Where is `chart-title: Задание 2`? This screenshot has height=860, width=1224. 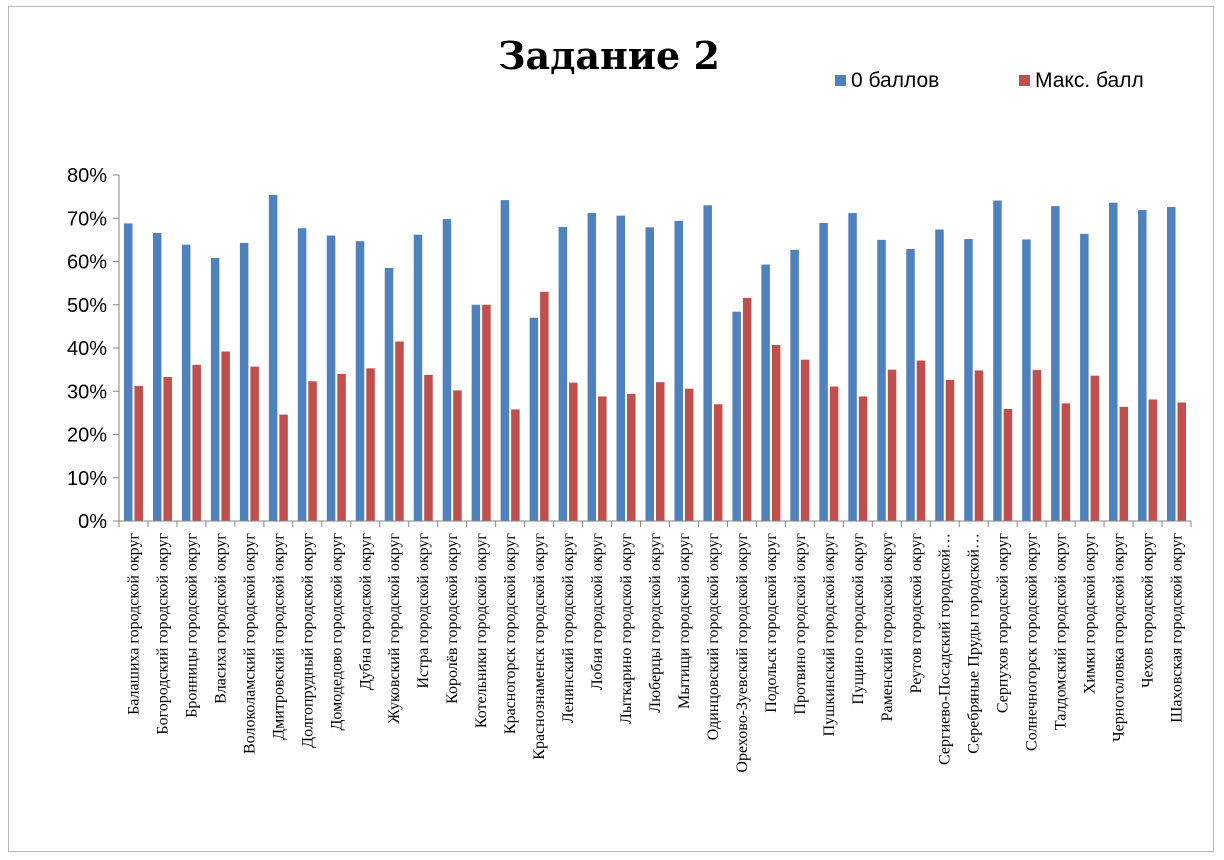 chart-title: Задание 2 is located at coordinates (609, 55).